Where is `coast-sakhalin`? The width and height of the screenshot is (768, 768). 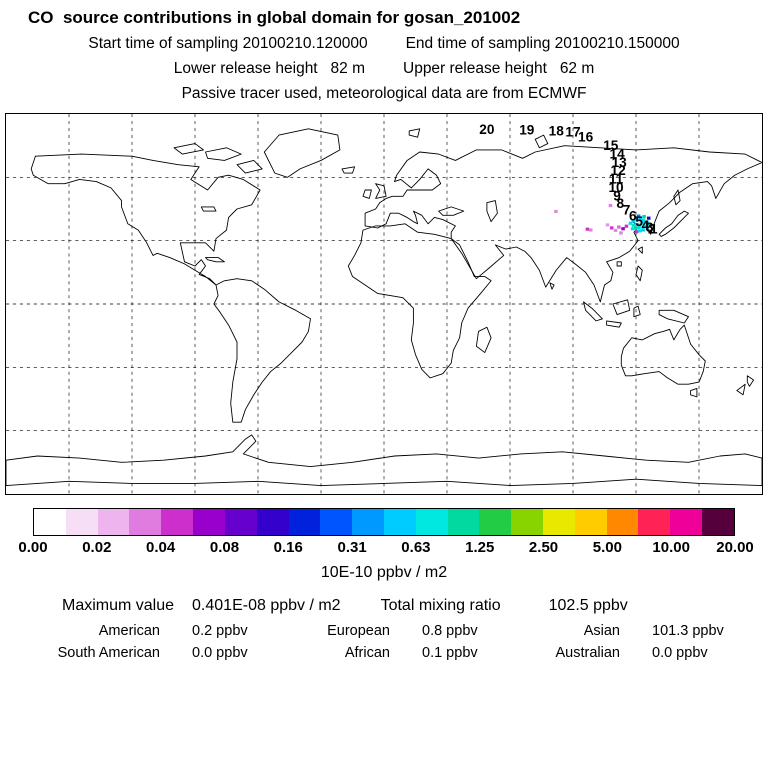 coast-sakhalin is located at coordinates (677, 197).